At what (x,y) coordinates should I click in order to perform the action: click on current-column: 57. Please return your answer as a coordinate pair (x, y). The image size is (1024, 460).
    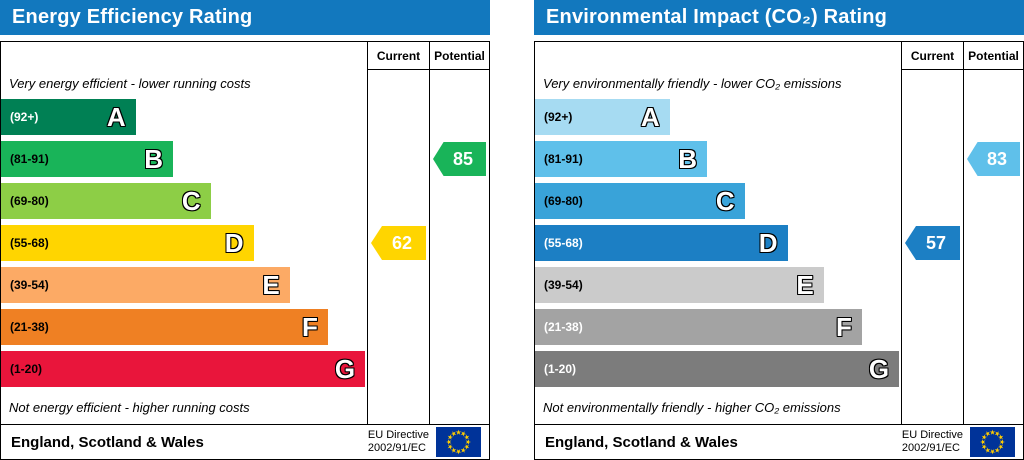
    Looking at the image, I should click on (932, 247).